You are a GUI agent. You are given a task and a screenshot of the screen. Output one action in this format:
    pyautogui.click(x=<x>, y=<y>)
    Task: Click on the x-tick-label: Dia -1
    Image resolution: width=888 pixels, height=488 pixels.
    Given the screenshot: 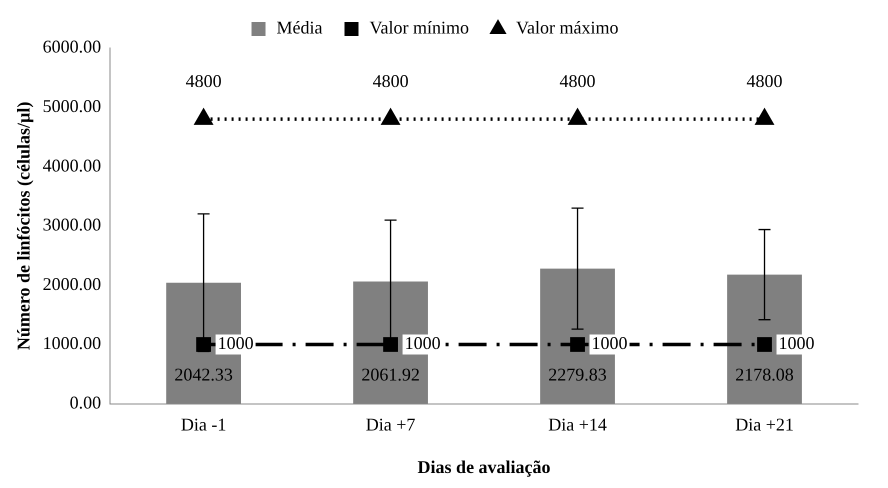 What is the action you would take?
    pyautogui.click(x=203, y=424)
    